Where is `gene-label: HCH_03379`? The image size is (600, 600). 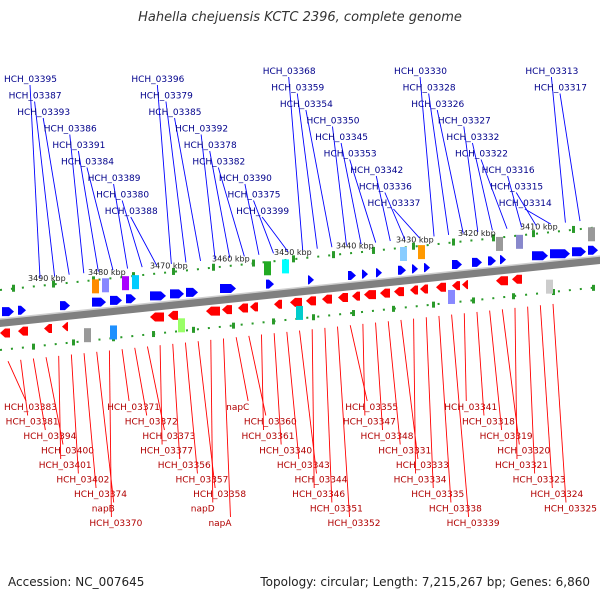 gene-label: HCH_03379 is located at coordinates (166, 97).